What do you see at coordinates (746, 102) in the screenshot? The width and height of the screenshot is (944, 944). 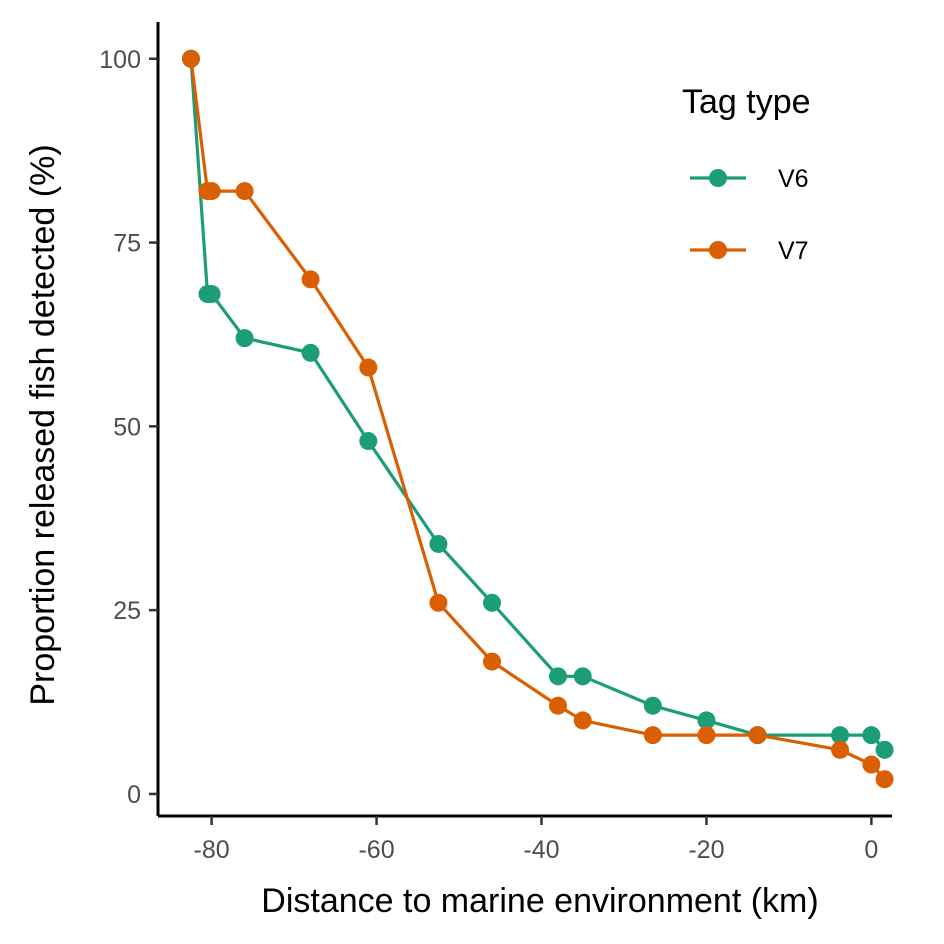 I see `legend-title: Tag type` at bounding box center [746, 102].